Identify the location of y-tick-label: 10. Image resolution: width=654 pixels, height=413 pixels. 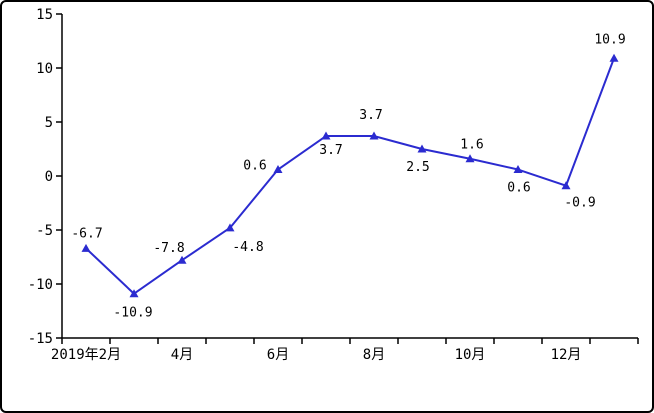
(44, 69).